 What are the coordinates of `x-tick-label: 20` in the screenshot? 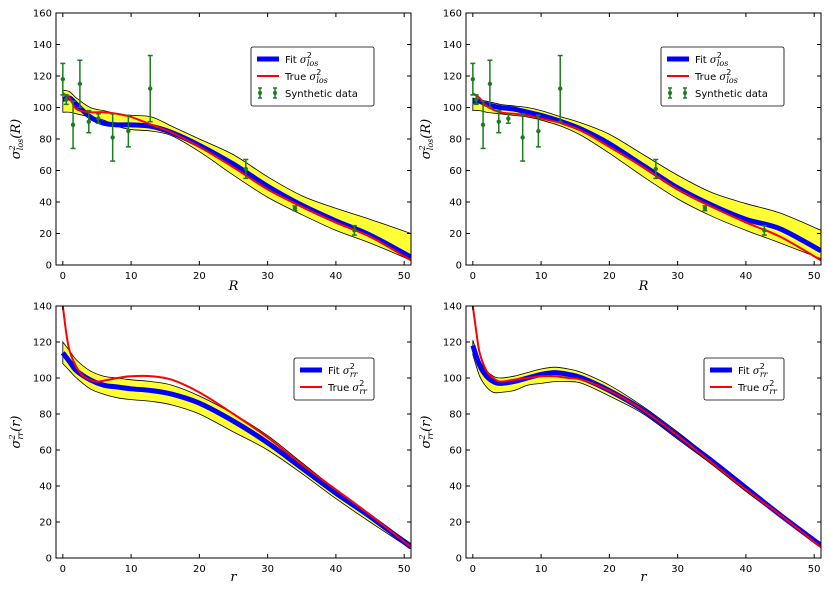 It's located at (199, 569).